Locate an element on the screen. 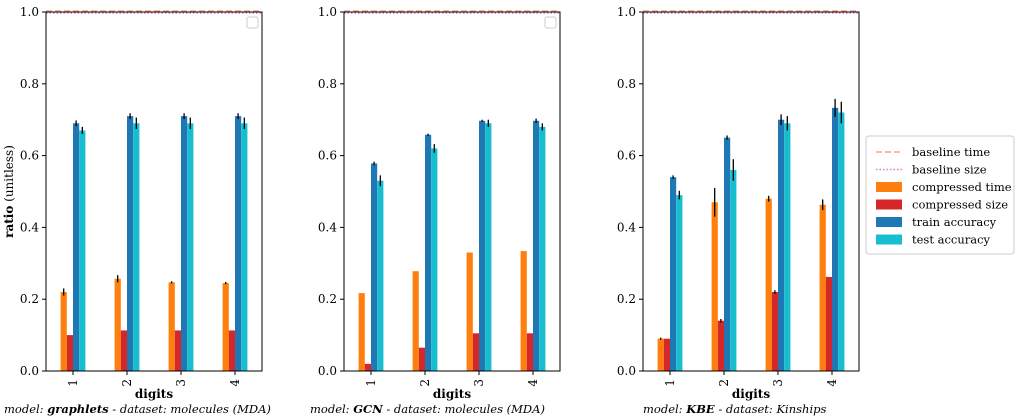  legend-label-compressed-time: compressed time is located at coordinates (962, 187).